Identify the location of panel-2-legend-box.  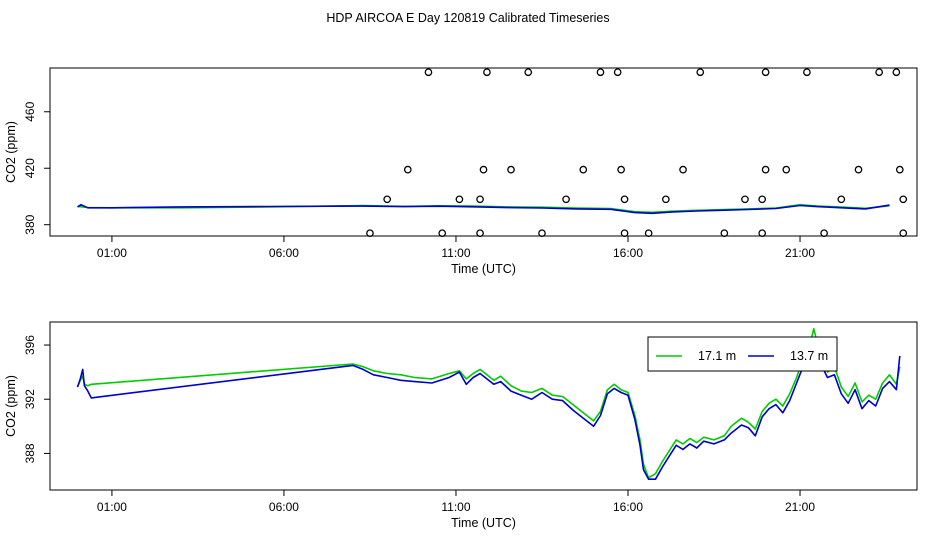
(742, 354).